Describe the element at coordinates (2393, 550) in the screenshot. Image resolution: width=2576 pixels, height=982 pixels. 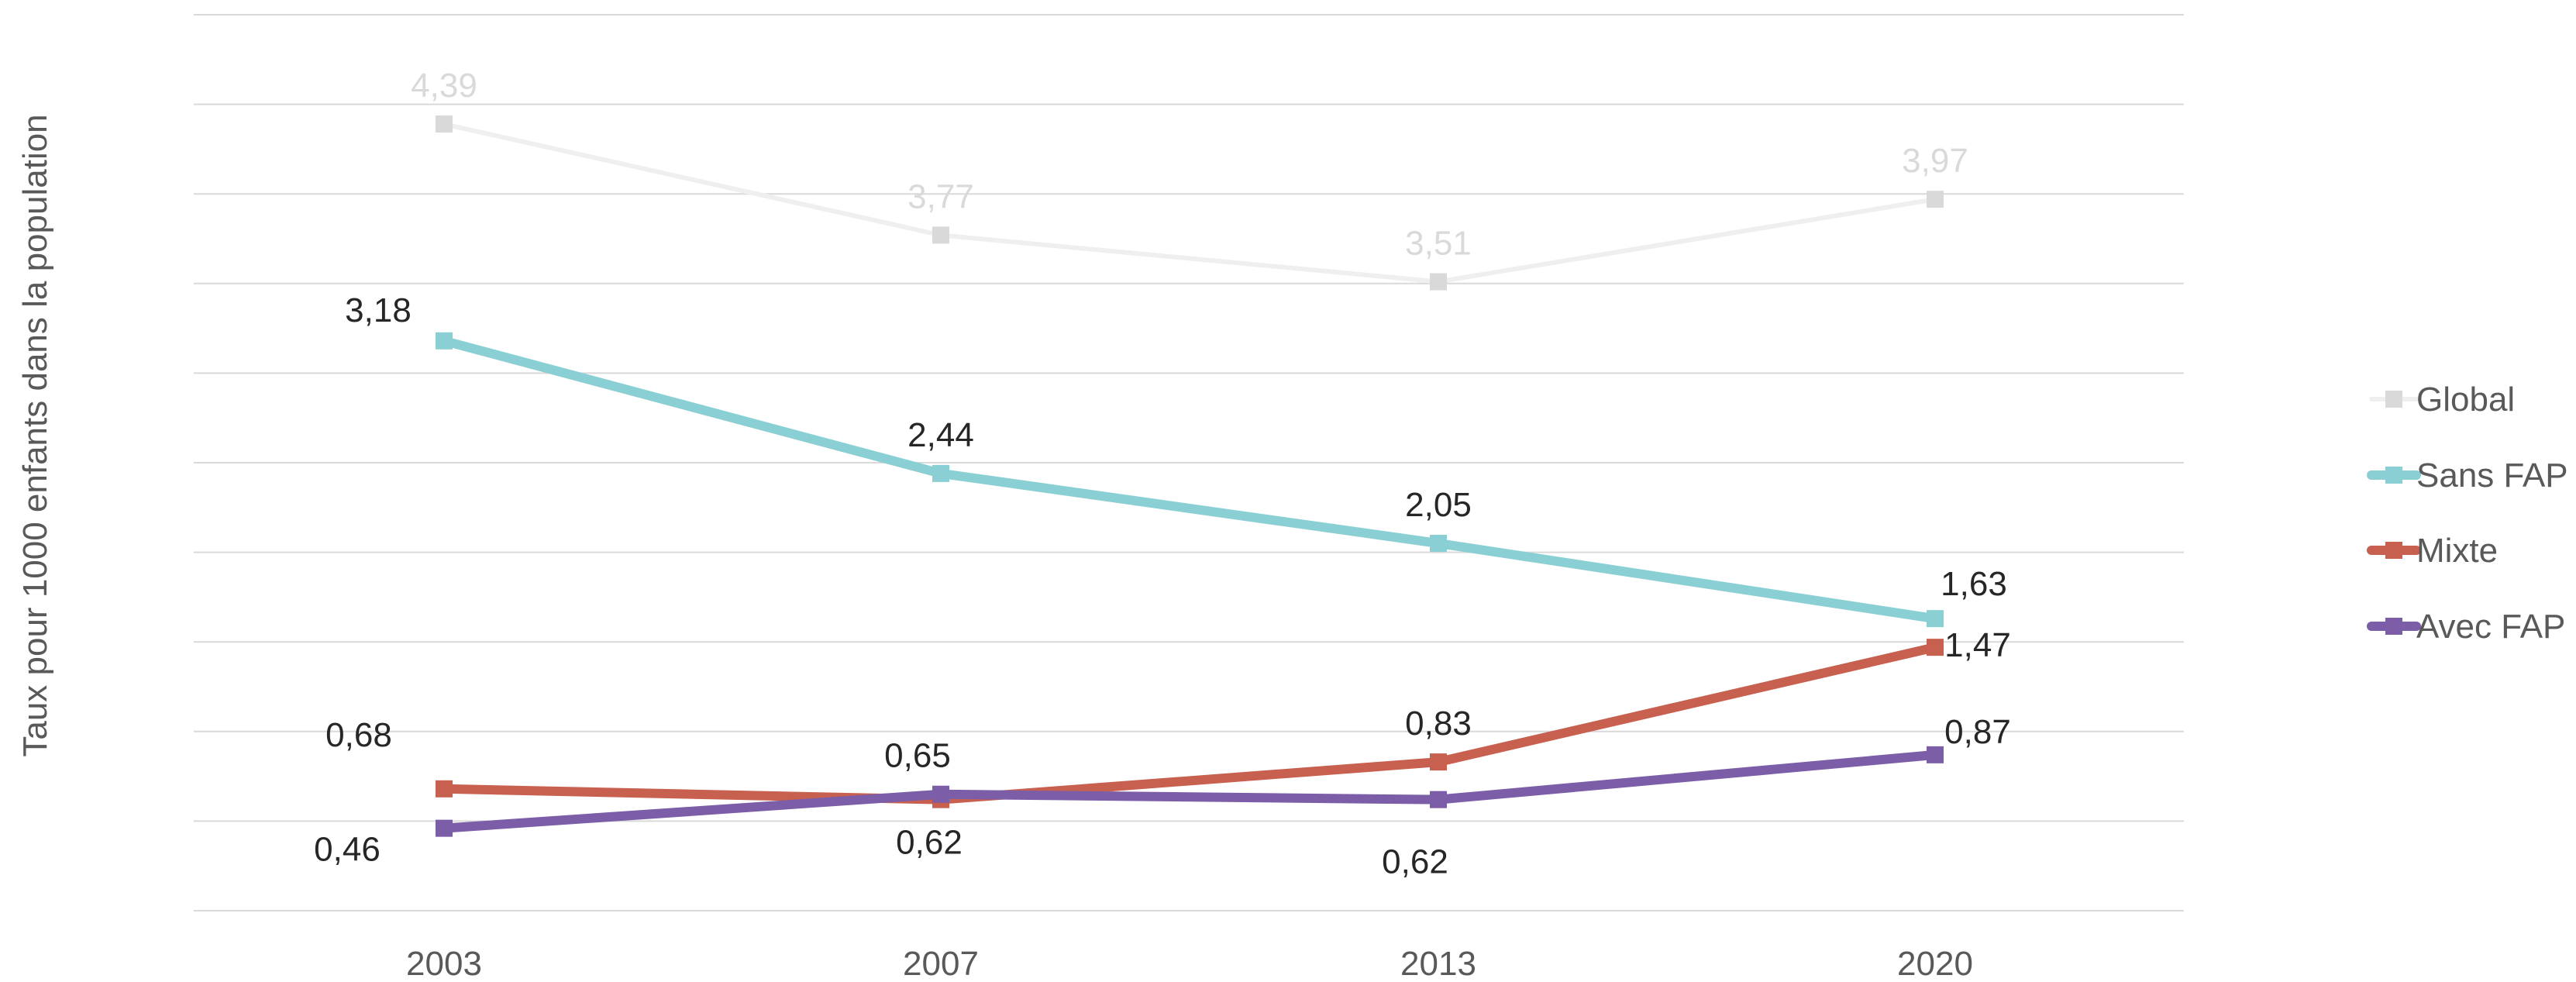
I see `legend-marker-mixte` at that location.